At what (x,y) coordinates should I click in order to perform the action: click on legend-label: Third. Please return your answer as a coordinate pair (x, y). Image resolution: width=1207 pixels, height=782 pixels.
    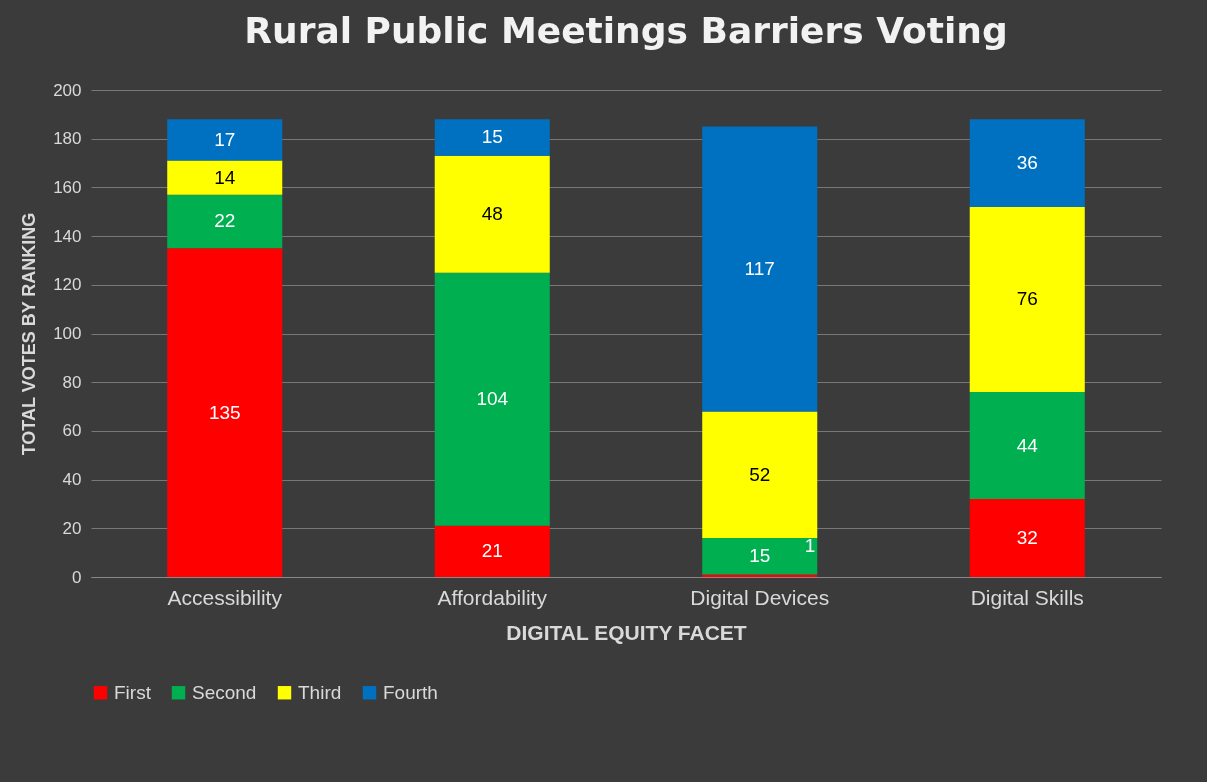
    Looking at the image, I should click on (320, 692).